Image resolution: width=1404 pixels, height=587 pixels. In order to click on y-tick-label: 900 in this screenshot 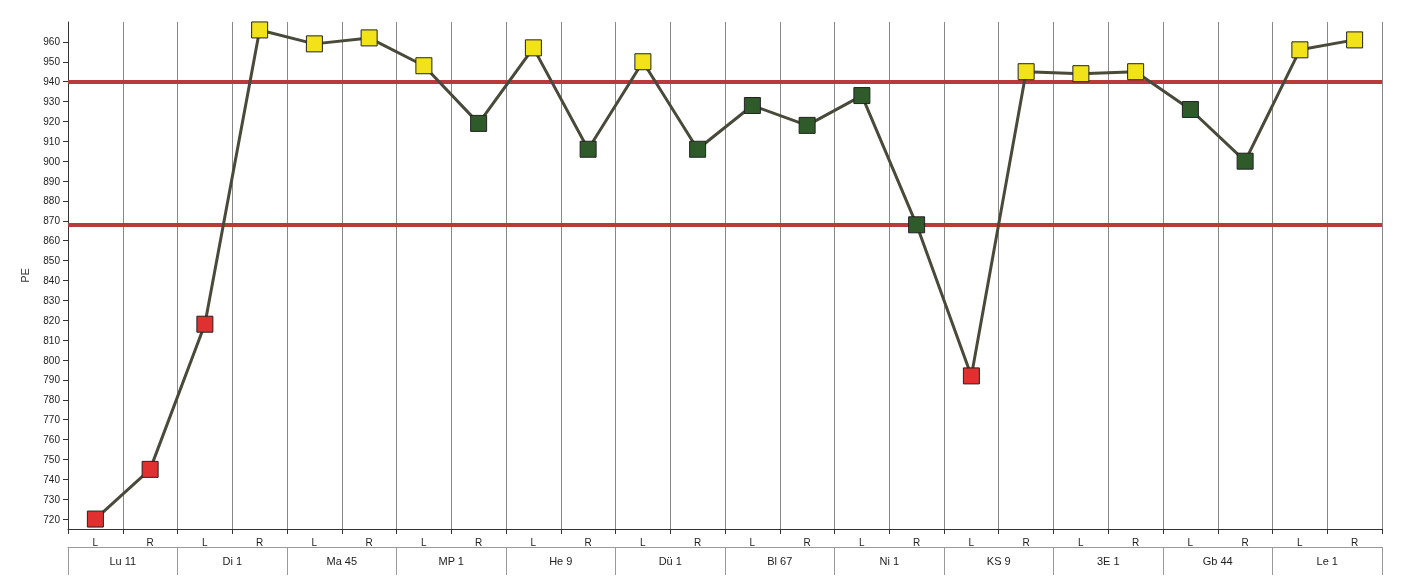, I will do `click(52, 161)`.